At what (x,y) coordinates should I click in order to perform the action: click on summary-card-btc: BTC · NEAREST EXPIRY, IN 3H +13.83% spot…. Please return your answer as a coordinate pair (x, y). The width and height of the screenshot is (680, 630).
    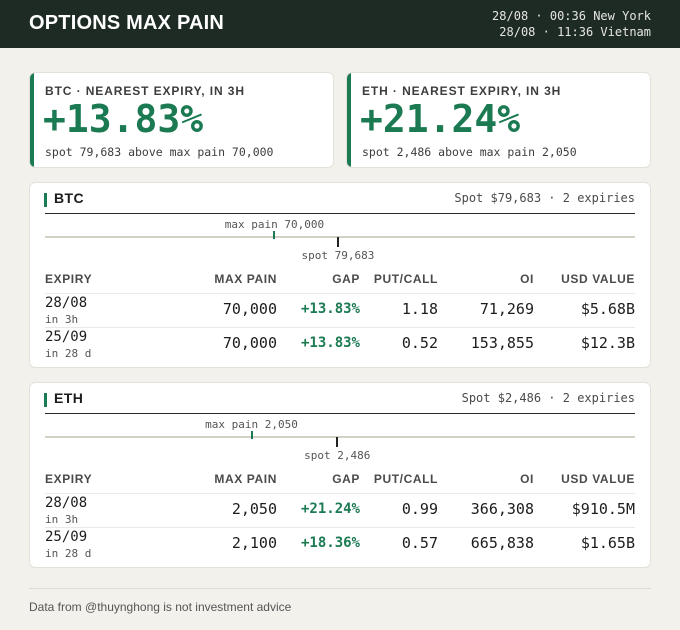
    Looking at the image, I should click on (181, 120).